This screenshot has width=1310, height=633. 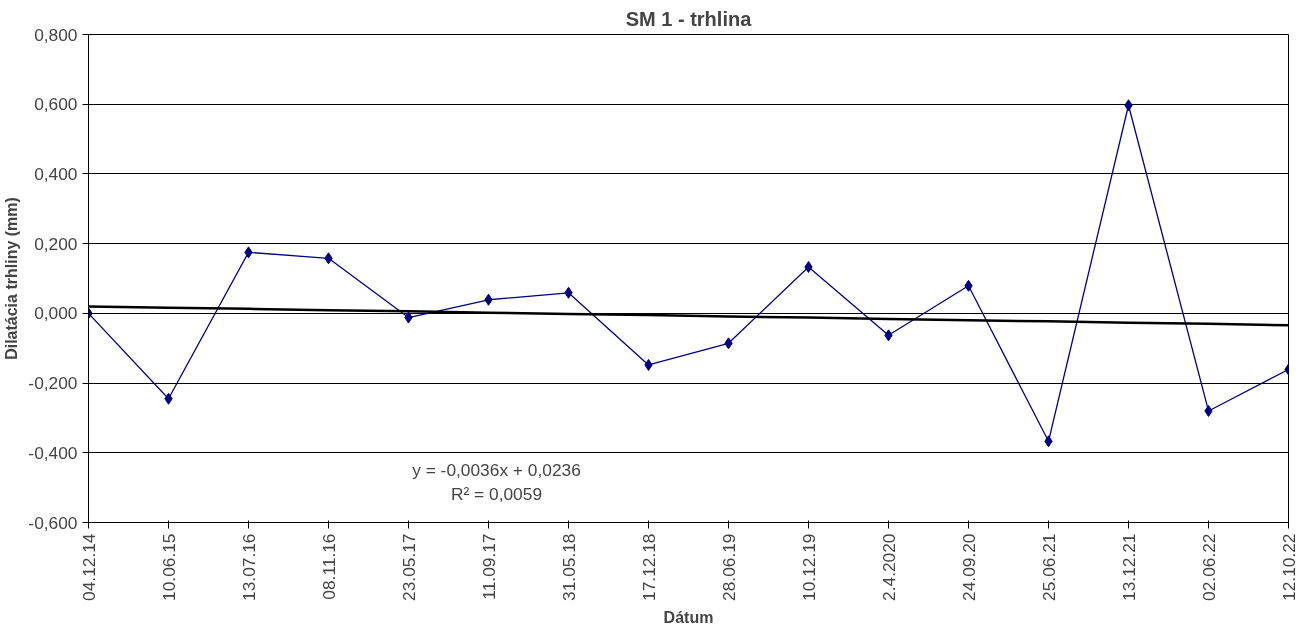 What do you see at coordinates (688, 617) in the screenshot?
I see `x-axis-title: Dátum` at bounding box center [688, 617].